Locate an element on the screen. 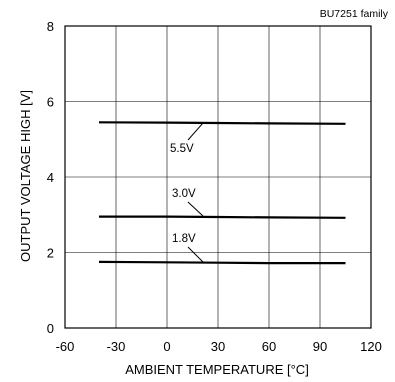  y-tick-labels: 0 2 4 6 8 is located at coordinates (50, 177).